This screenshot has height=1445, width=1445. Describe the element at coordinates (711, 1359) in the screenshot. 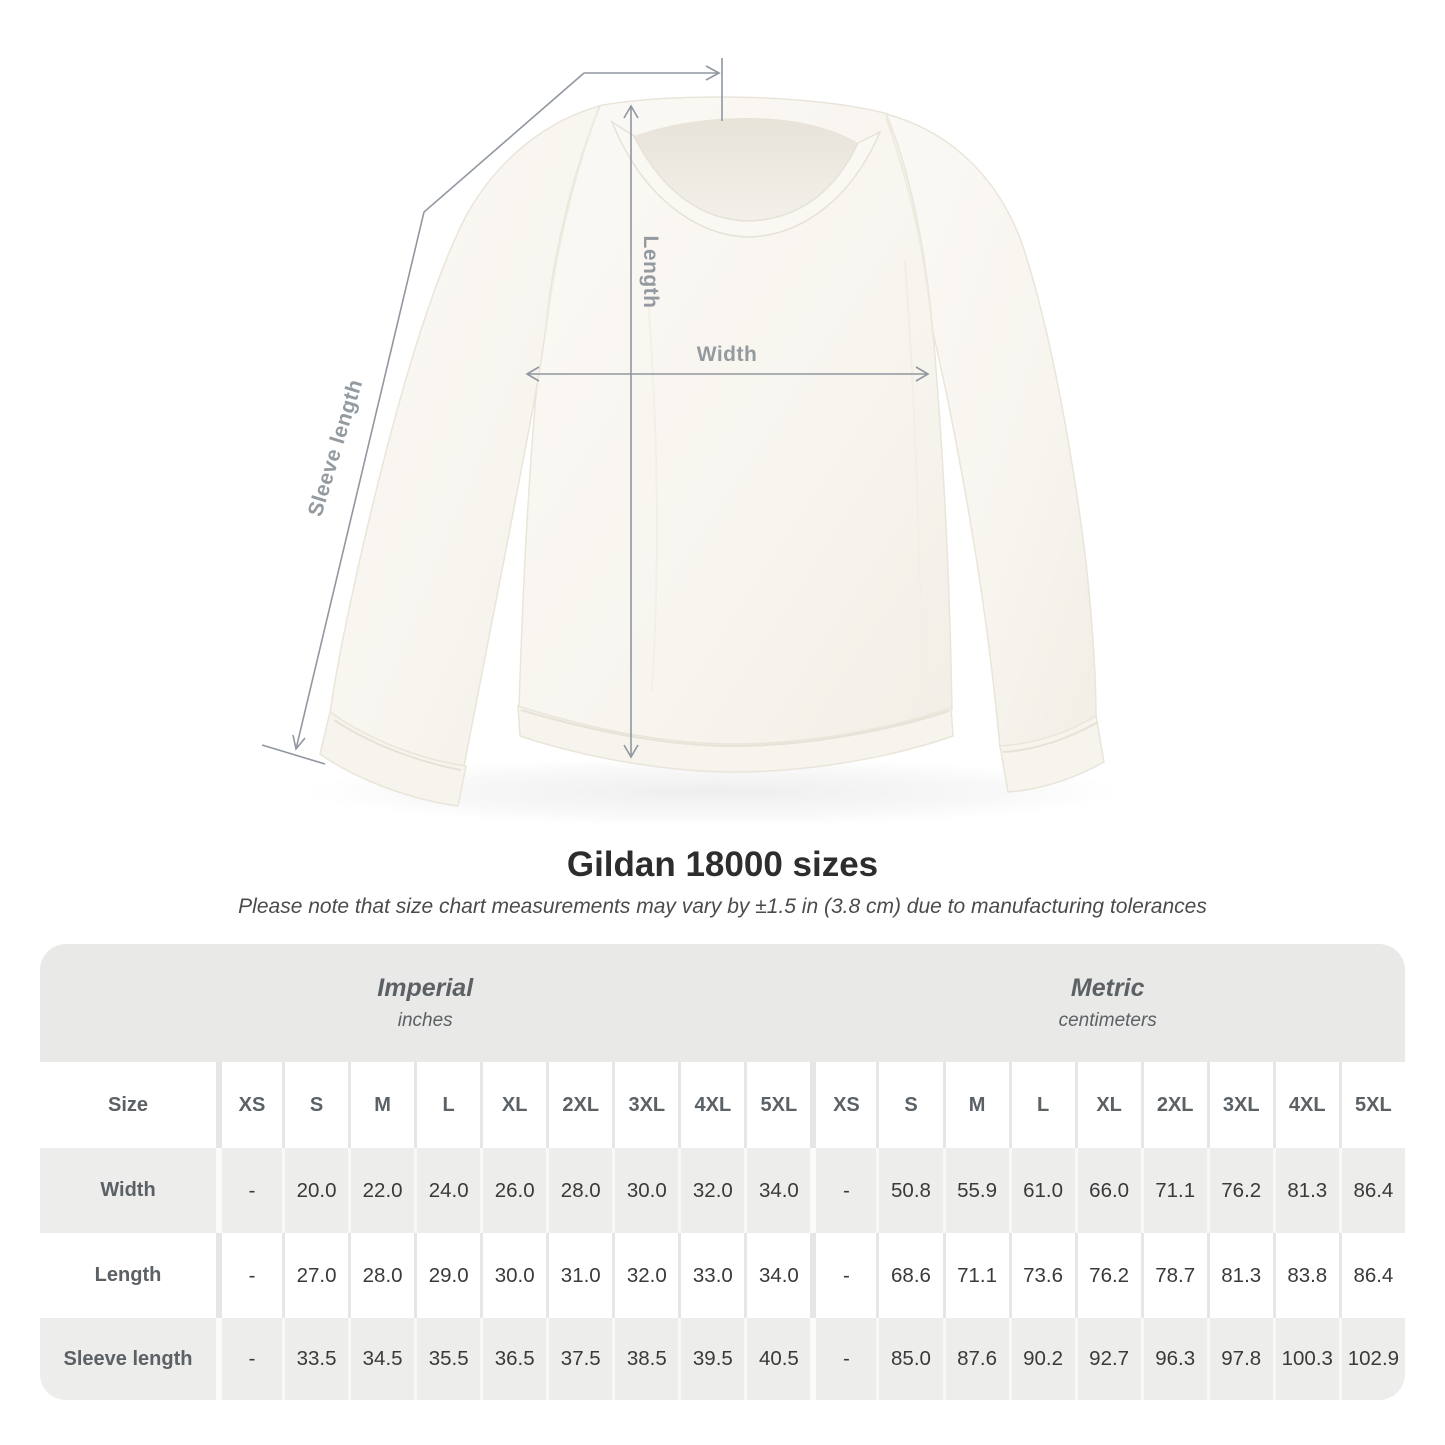

I see `measurement-cell: 39.5` at that location.